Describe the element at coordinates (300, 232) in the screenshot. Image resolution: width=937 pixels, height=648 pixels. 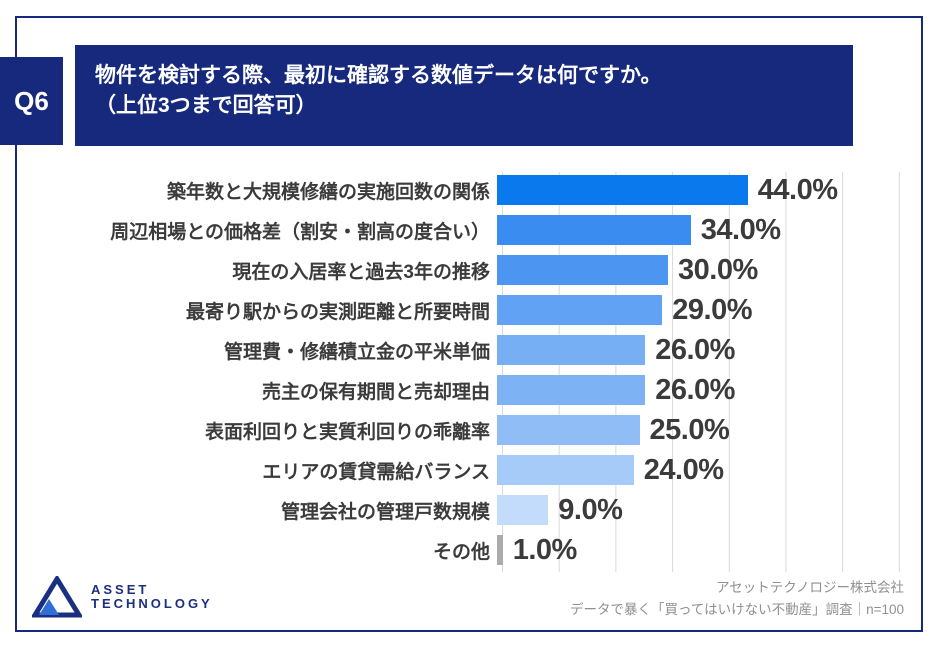
I see `category-label: 周辺相場との価格差（割安・割高の度合い）` at that location.